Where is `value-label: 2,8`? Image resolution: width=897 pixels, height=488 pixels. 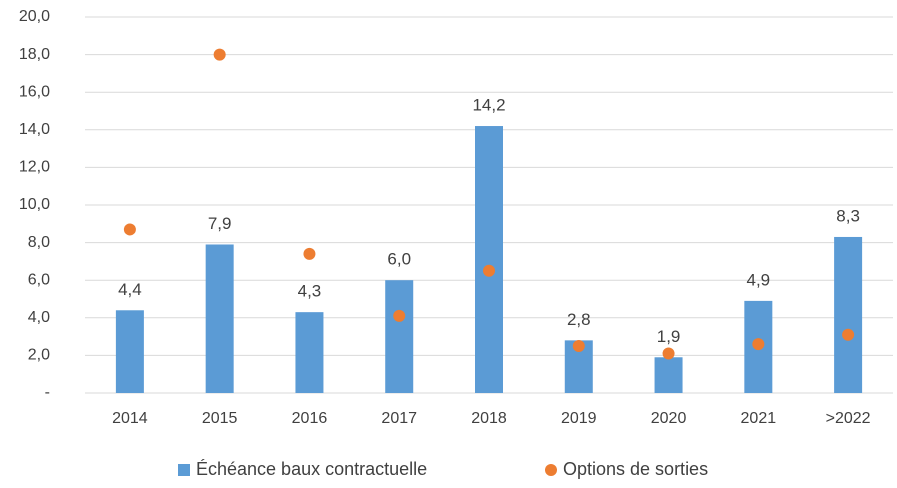 value-label: 2,8 is located at coordinates (579, 319).